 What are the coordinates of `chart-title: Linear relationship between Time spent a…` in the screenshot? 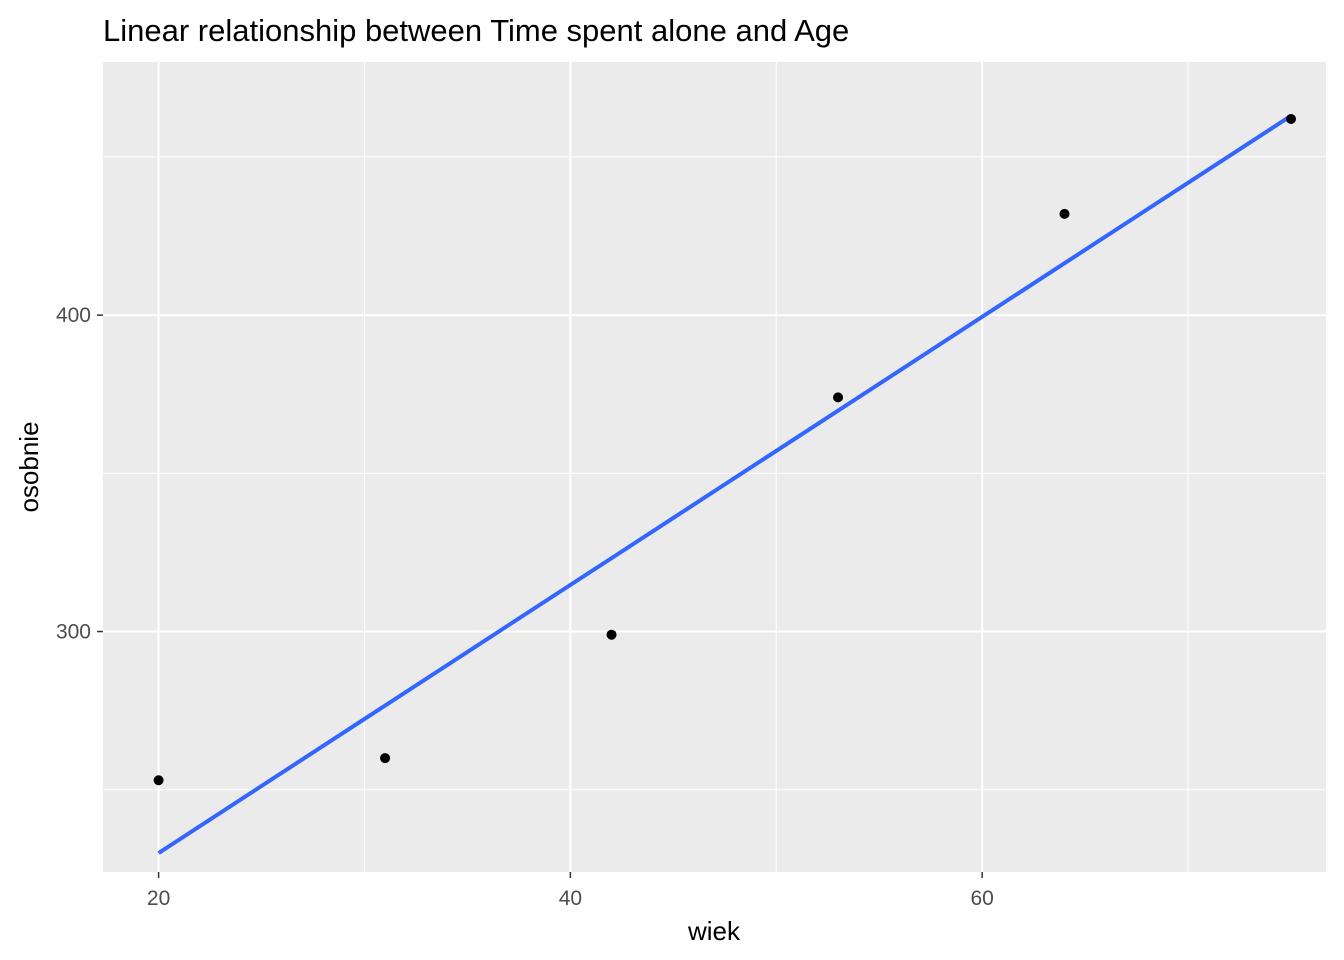 It's located at (476, 30).